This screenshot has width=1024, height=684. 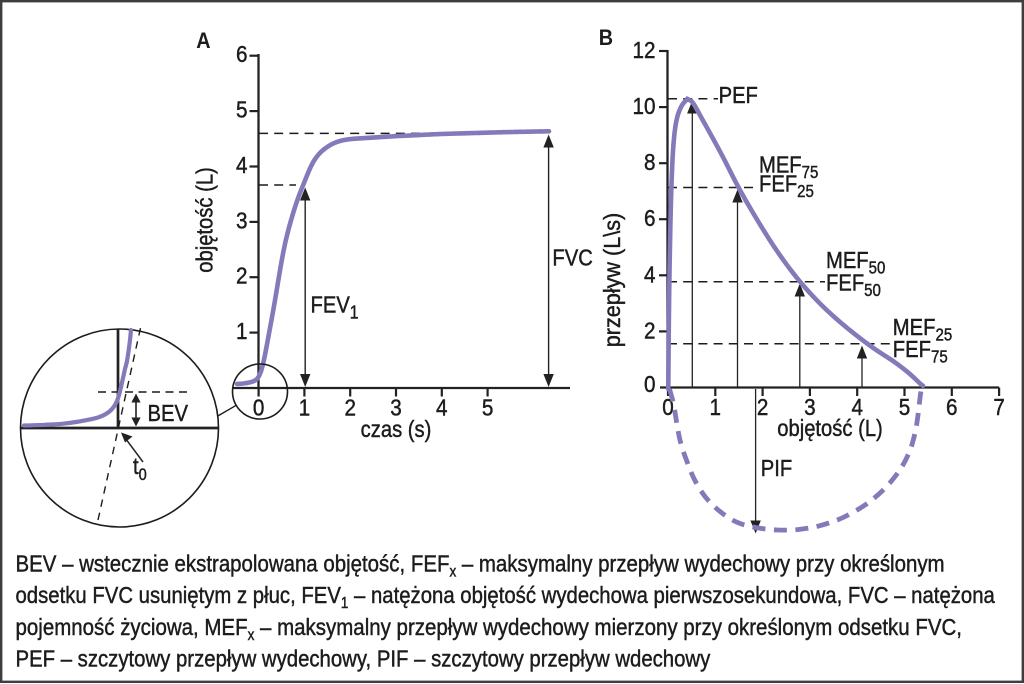 What do you see at coordinates (650, 162) in the screenshot?
I see `svg-text: 8` at bounding box center [650, 162].